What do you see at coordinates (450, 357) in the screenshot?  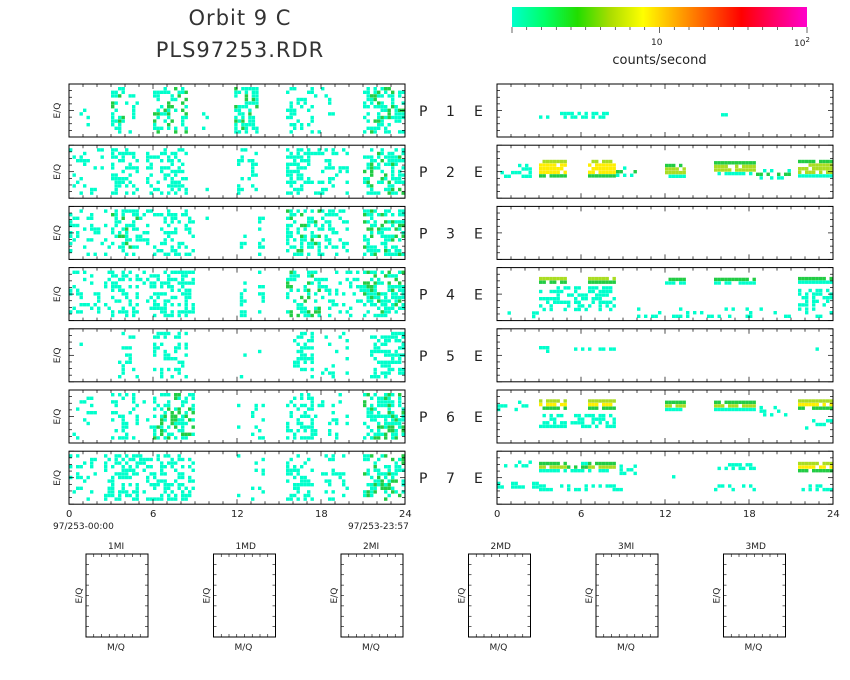 I see `row-label-number: 5` at bounding box center [450, 357].